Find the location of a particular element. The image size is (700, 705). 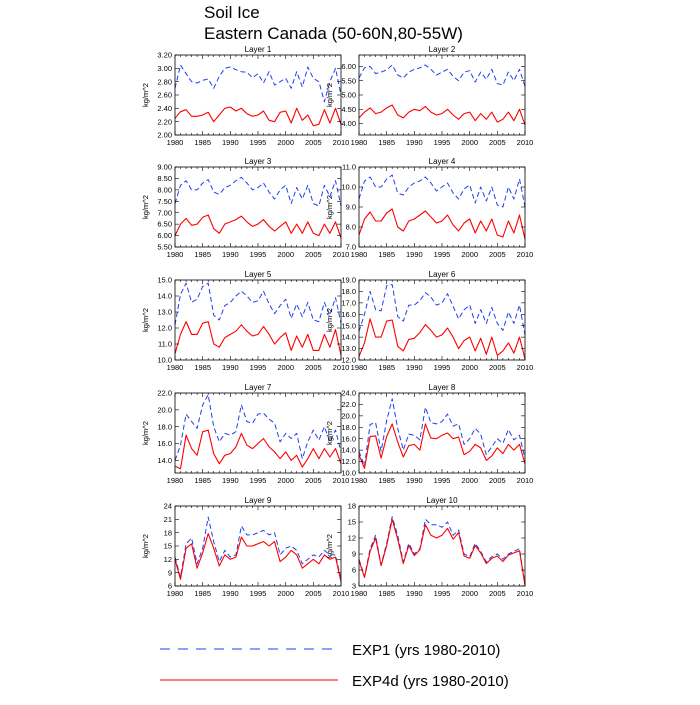

y-tick-label: 2.20 is located at coordinates (164, 121).